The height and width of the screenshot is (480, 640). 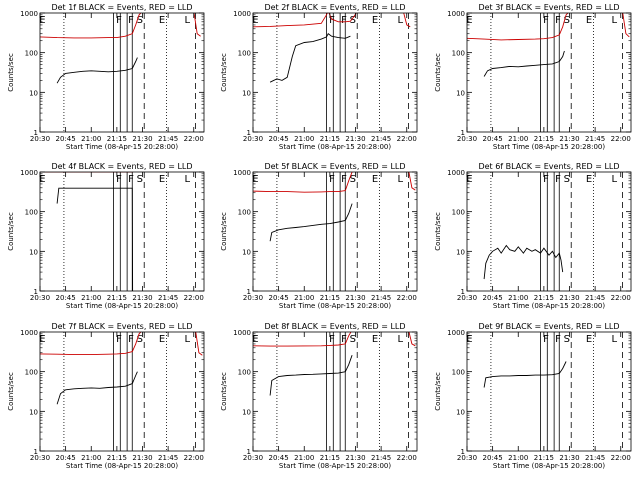 I want to click on panel-title: Det 8f BLACK = Events, RED = LLD, so click(x=334, y=326).